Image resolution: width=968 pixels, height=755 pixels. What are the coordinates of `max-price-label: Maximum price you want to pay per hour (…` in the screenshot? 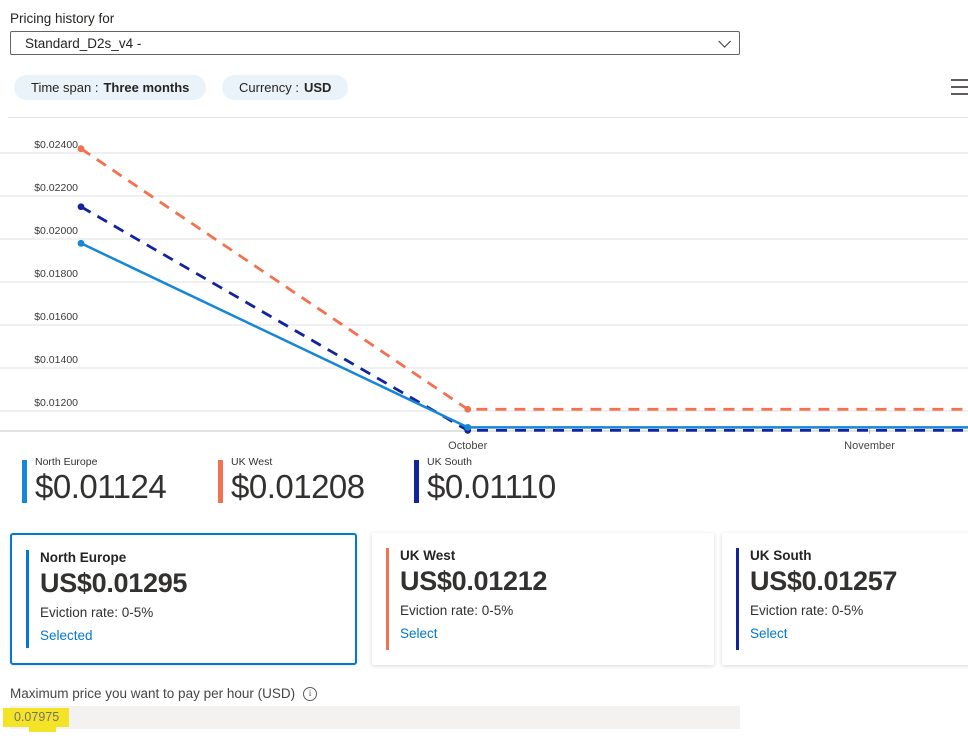 It's located at (153, 693).